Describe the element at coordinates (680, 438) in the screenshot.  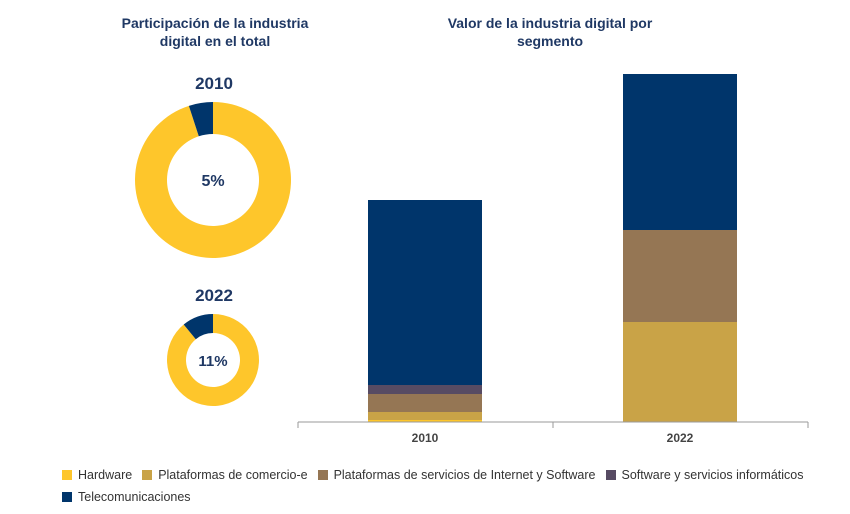
I see `x-tick-label-2022: 2022` at that location.